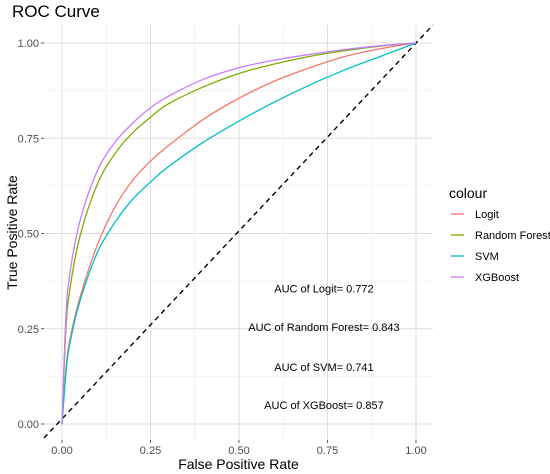  I want to click on x-tick-label: 0.00, so click(61, 451).